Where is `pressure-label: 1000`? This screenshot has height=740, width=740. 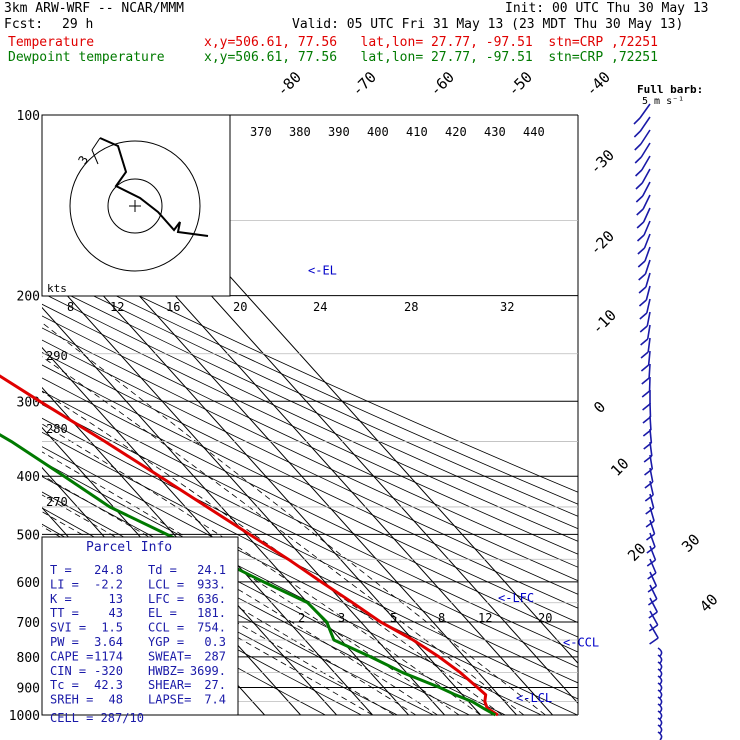 pressure-label: 1000 is located at coordinates (24, 716).